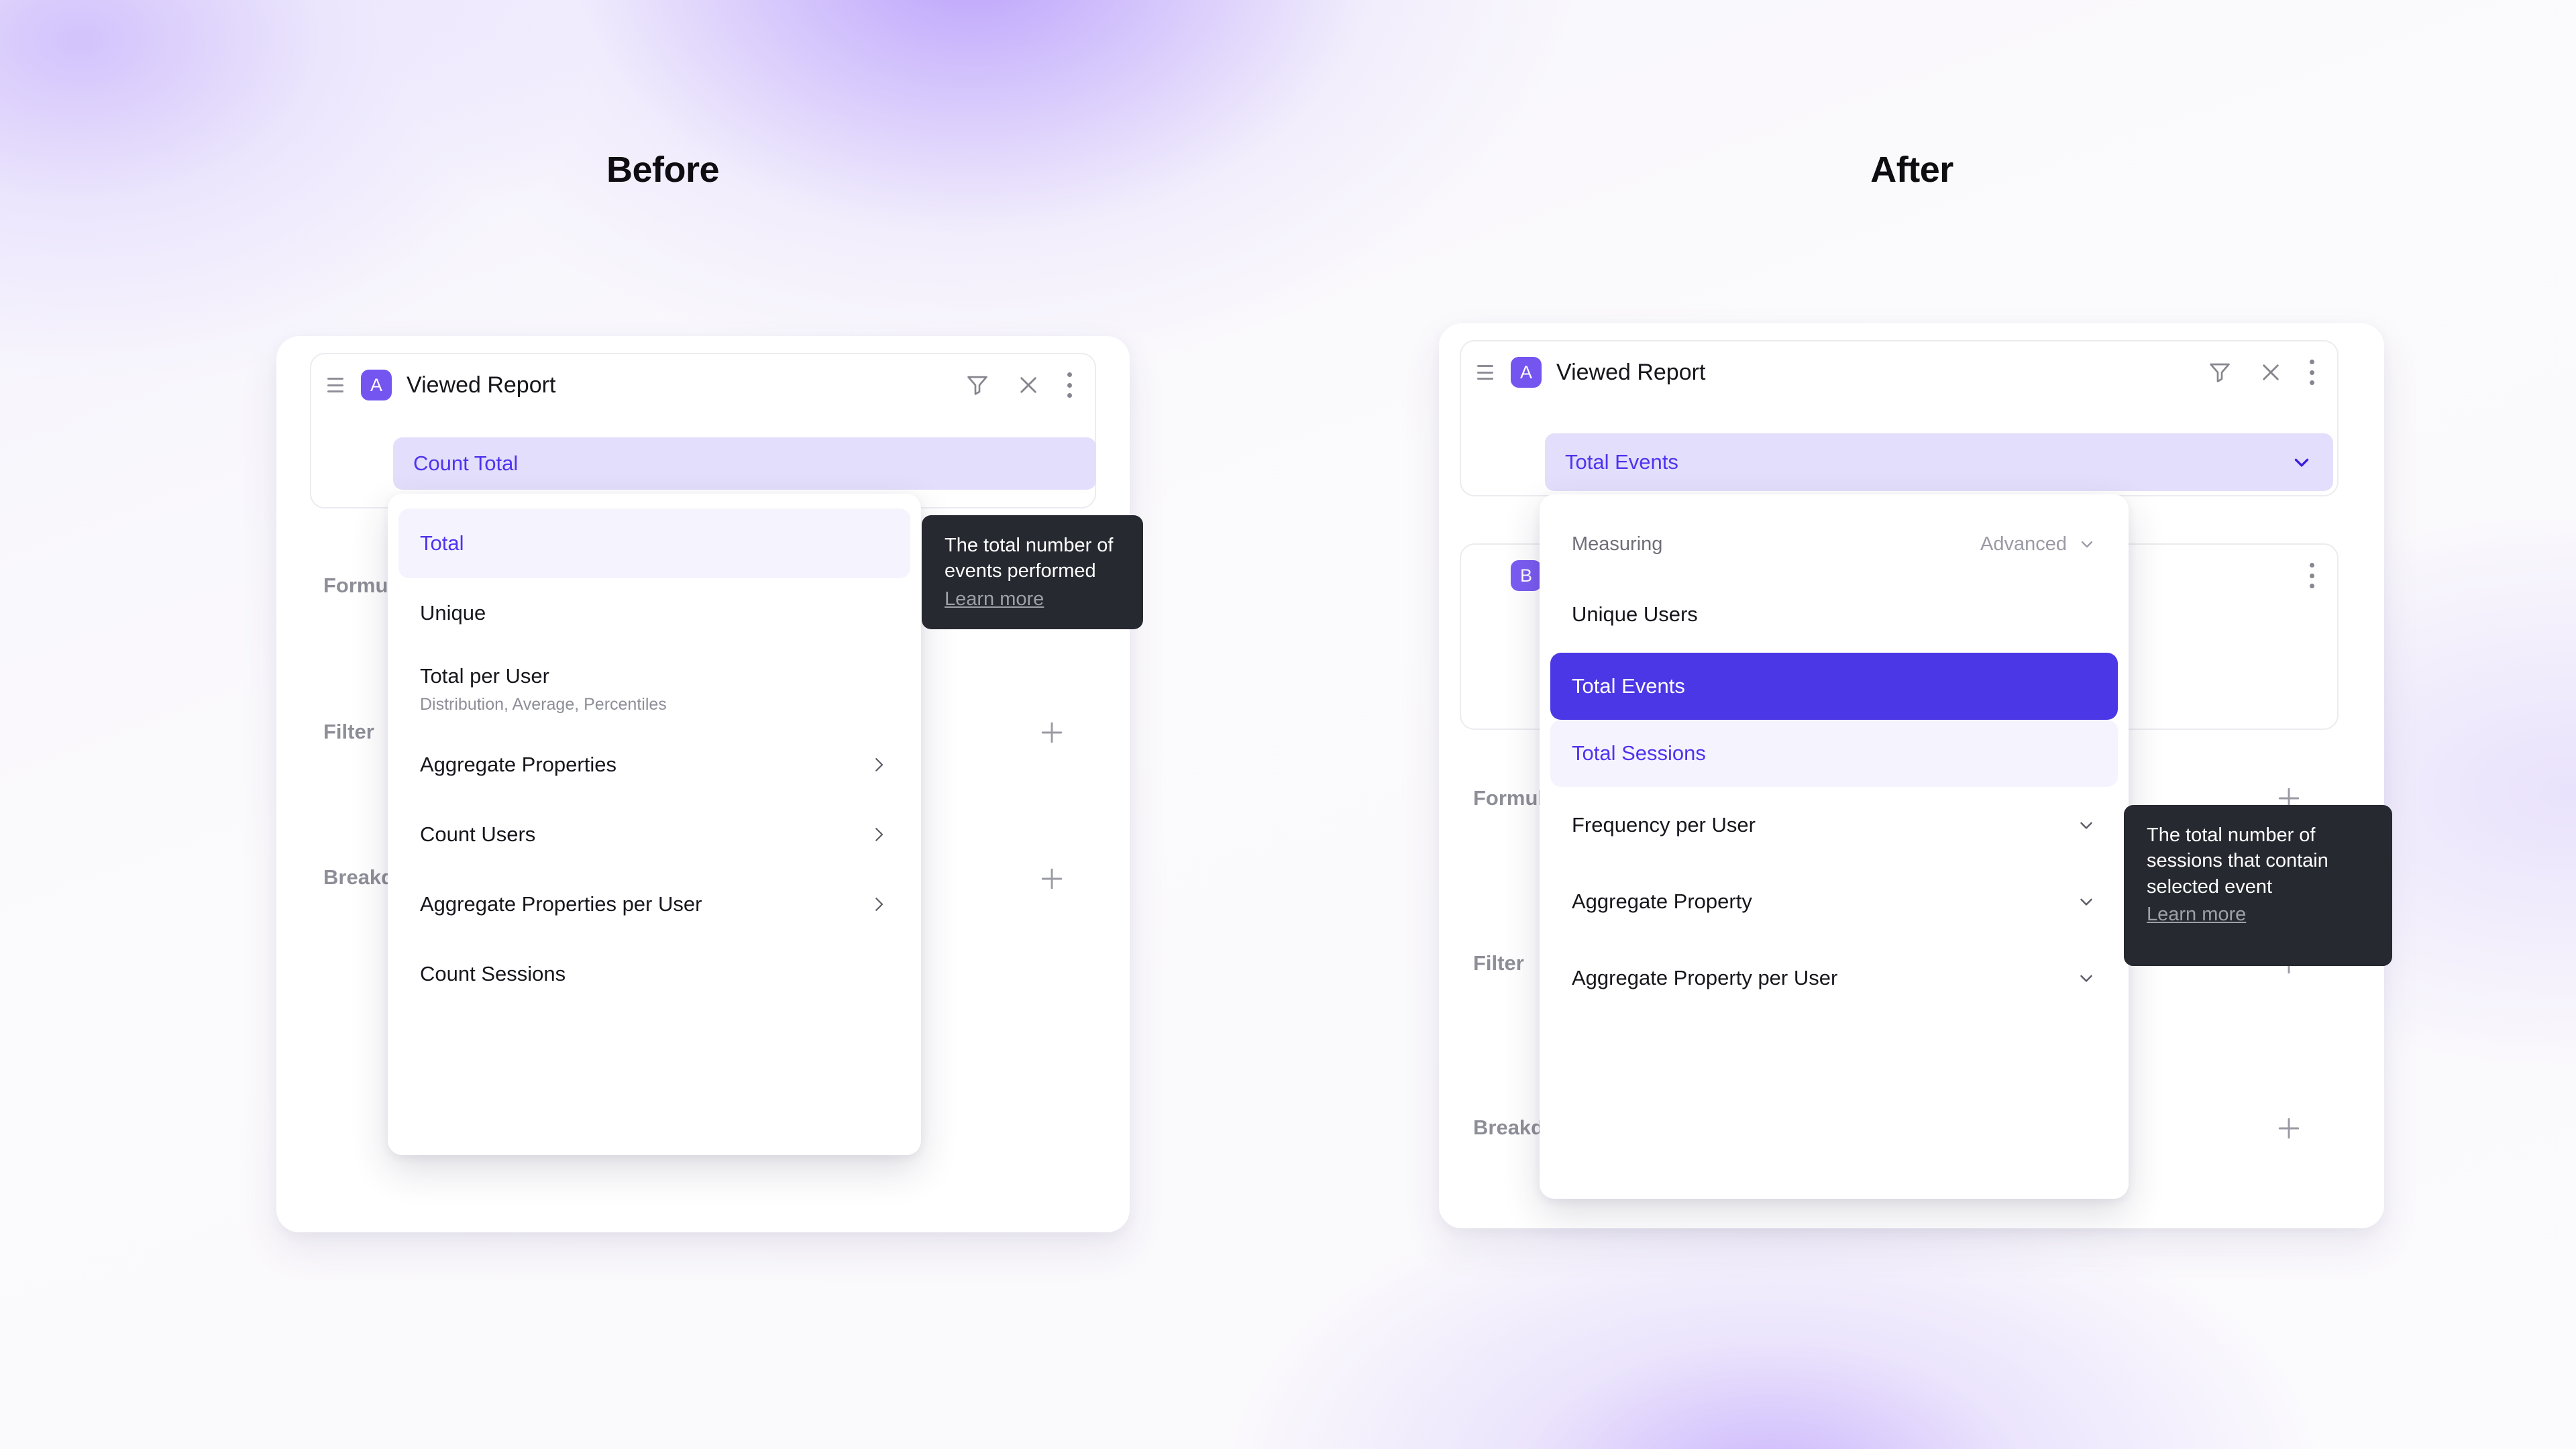 Image resolution: width=2576 pixels, height=1449 pixels. Describe the element at coordinates (1899, 372) in the screenshot. I see `after-card-header: A Viewed Report` at that location.